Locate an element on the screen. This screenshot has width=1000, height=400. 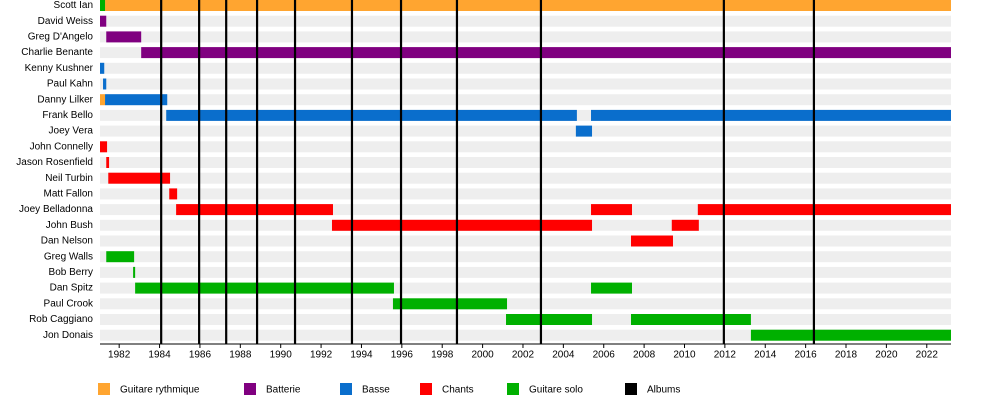
member-label: John Bush is located at coordinates (69, 225).